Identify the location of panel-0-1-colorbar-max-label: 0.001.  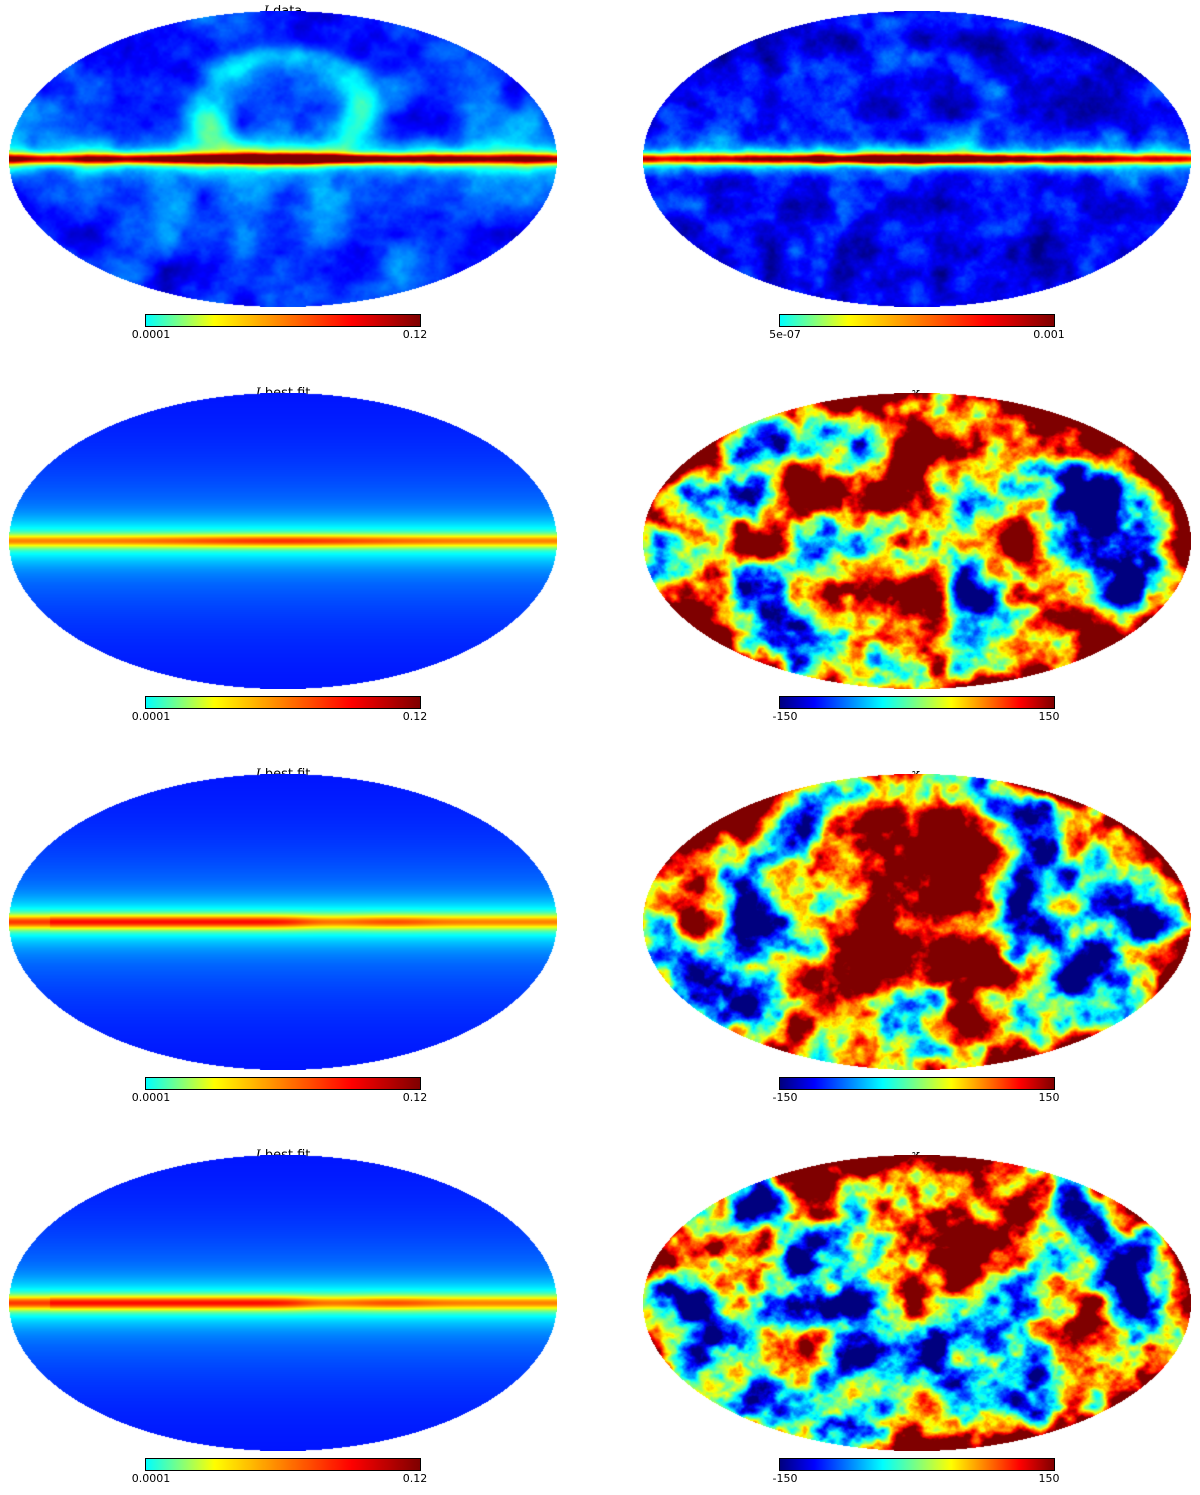
(1049, 334).